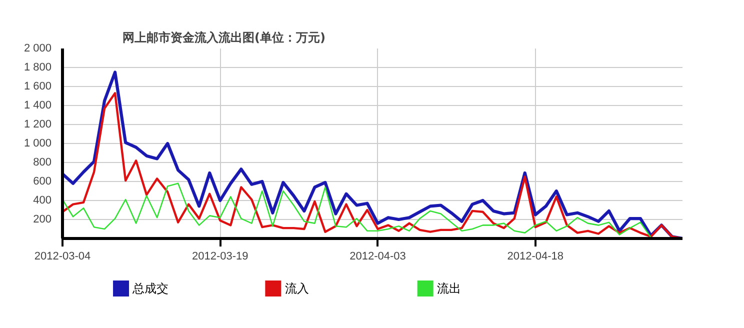 The height and width of the screenshot is (328, 744). What do you see at coordinates (224, 37) in the screenshot?
I see `chart-title: 网上邮市资金流入流出图(单位：万元)` at bounding box center [224, 37].